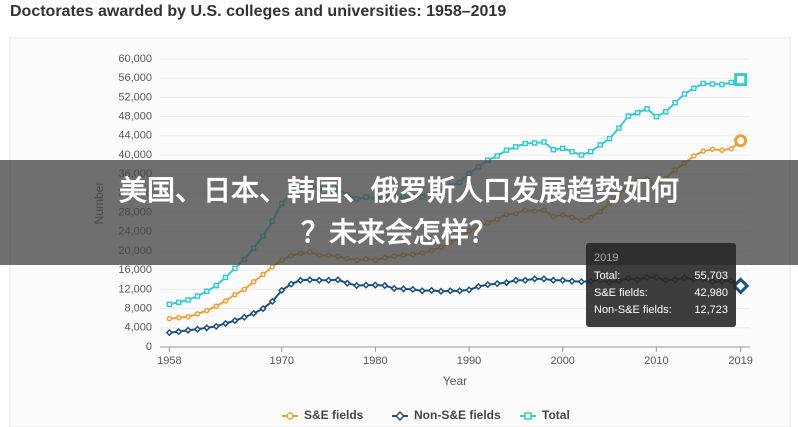  What do you see at coordinates (135, 97) in the screenshot?
I see `y-tick-label: 52,000` at bounding box center [135, 97].